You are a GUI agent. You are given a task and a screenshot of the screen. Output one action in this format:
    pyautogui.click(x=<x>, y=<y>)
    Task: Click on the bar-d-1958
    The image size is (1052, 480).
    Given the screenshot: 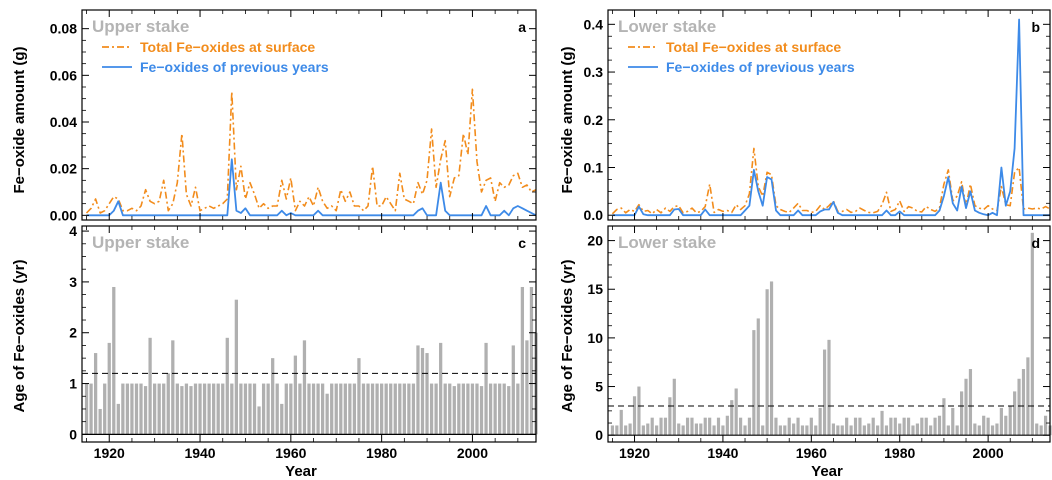 What is the action you would take?
    pyautogui.click(x=802, y=430)
    